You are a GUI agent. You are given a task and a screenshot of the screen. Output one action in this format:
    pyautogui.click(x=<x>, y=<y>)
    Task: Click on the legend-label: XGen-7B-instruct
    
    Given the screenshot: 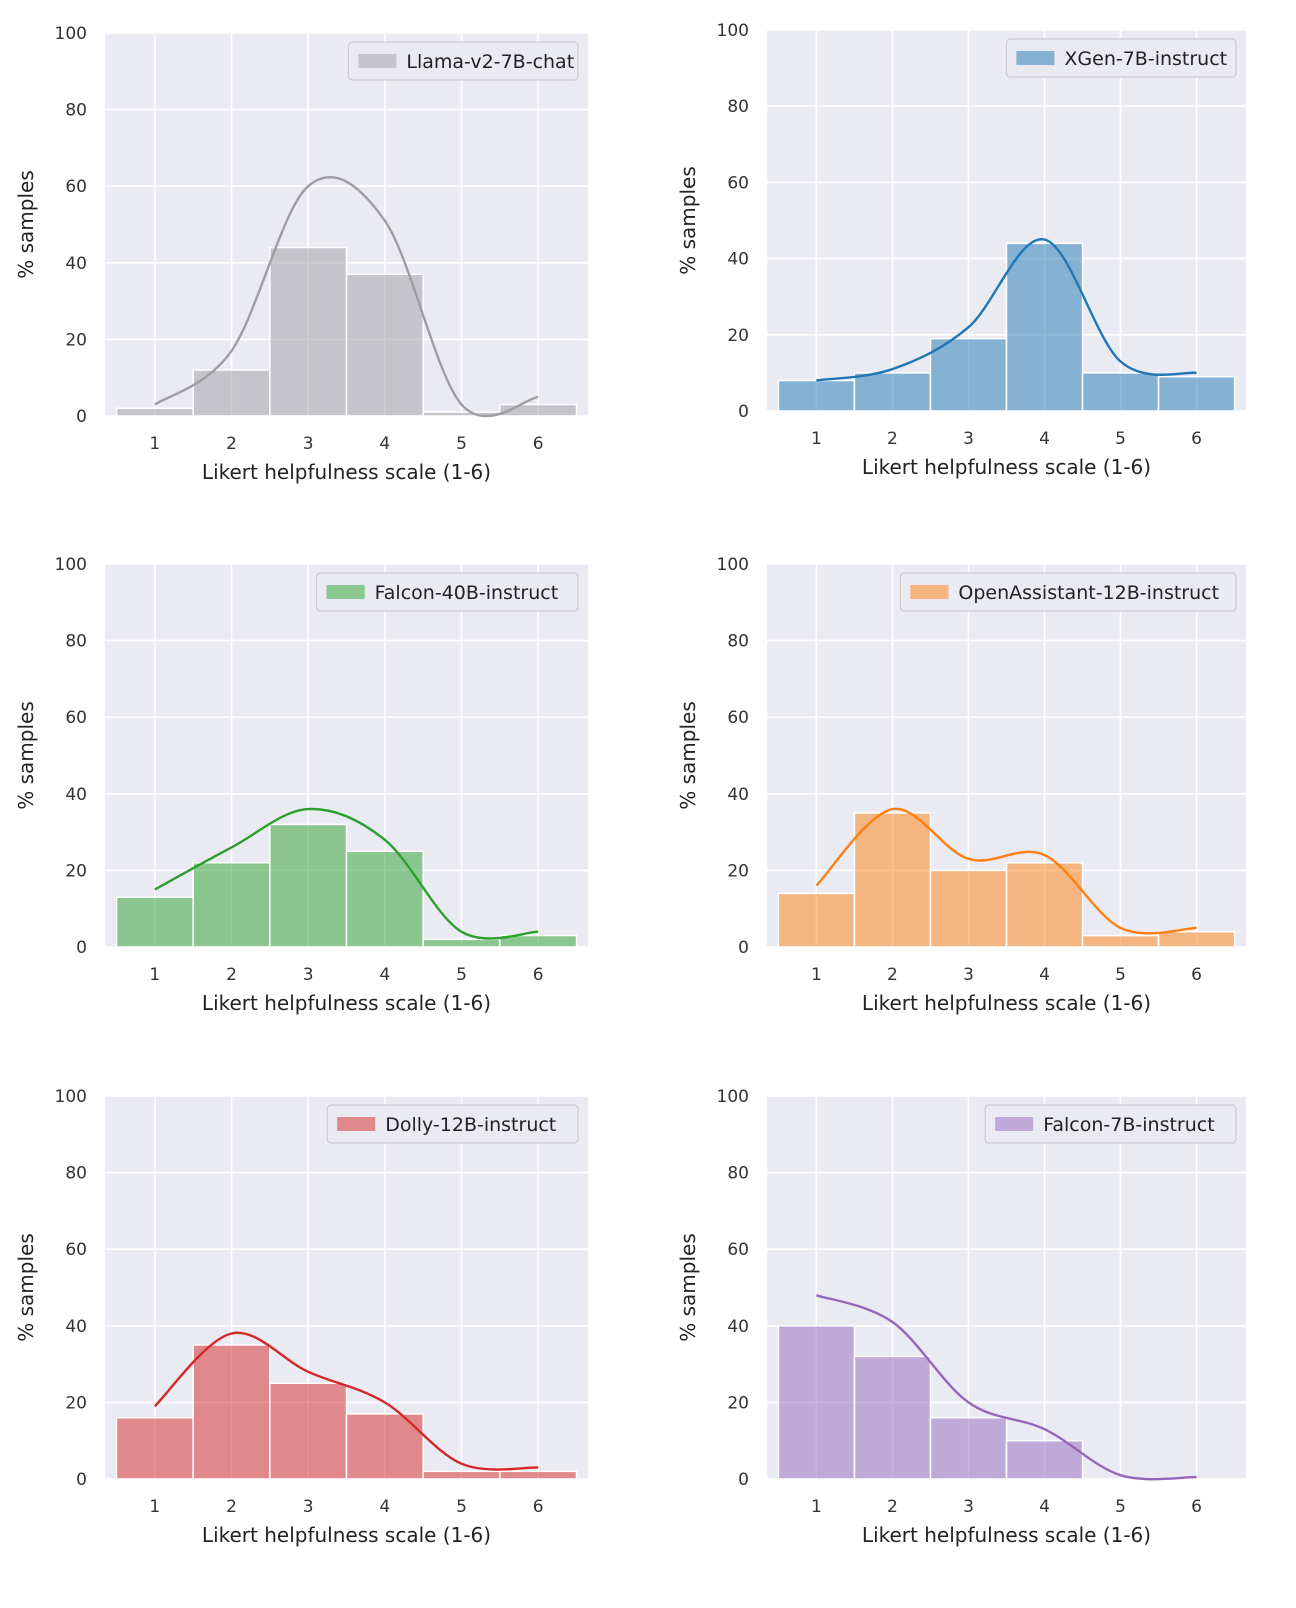 What is the action you would take?
    pyautogui.click(x=1145, y=59)
    